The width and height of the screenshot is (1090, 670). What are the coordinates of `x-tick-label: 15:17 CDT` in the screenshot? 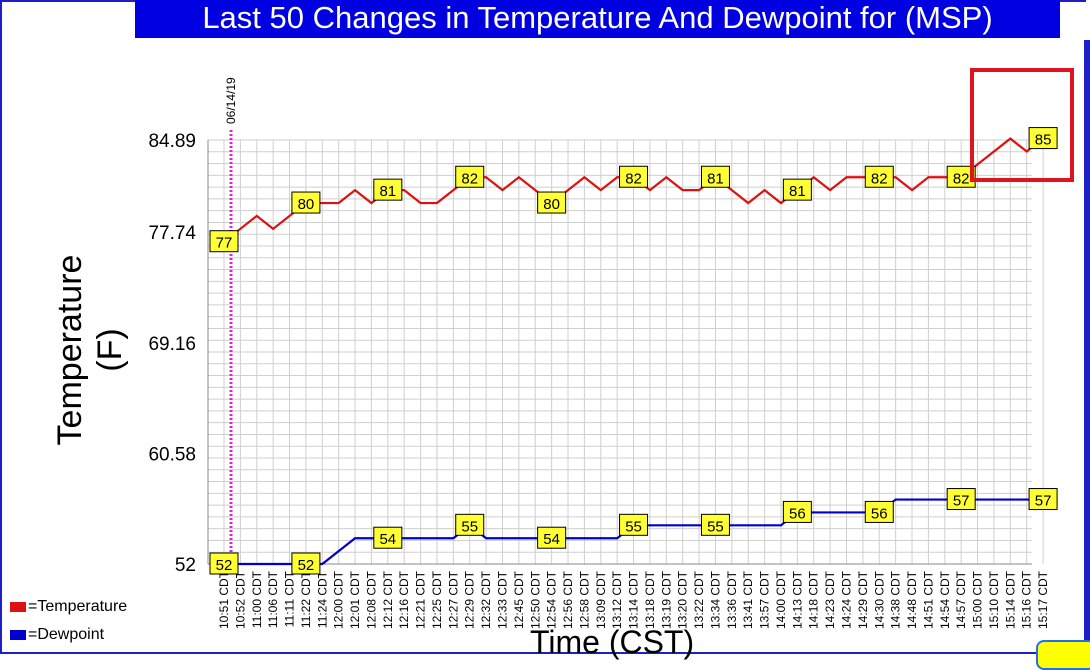 It's located at (1043, 599).